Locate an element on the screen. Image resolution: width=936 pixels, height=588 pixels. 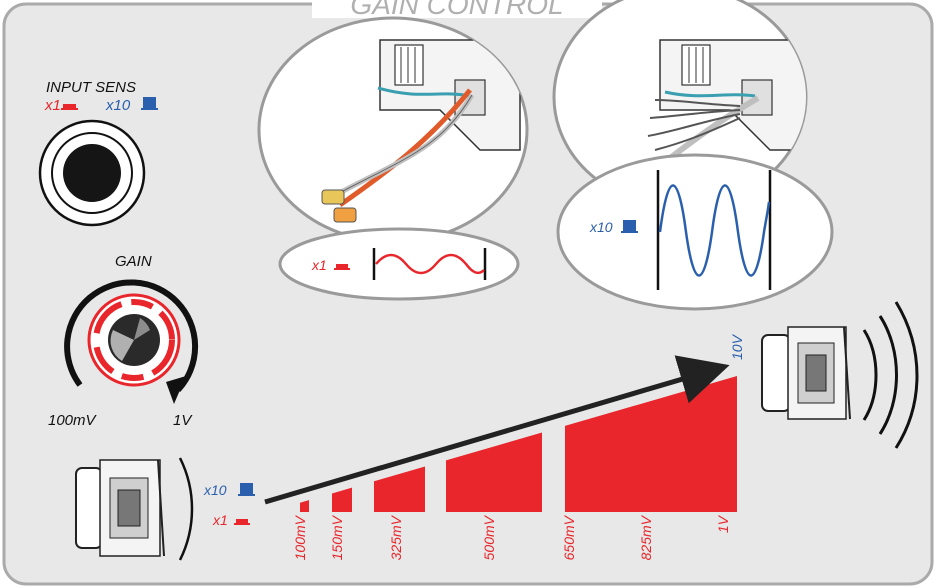
speaker-wire-input-inset is located at coordinates (680, 104).